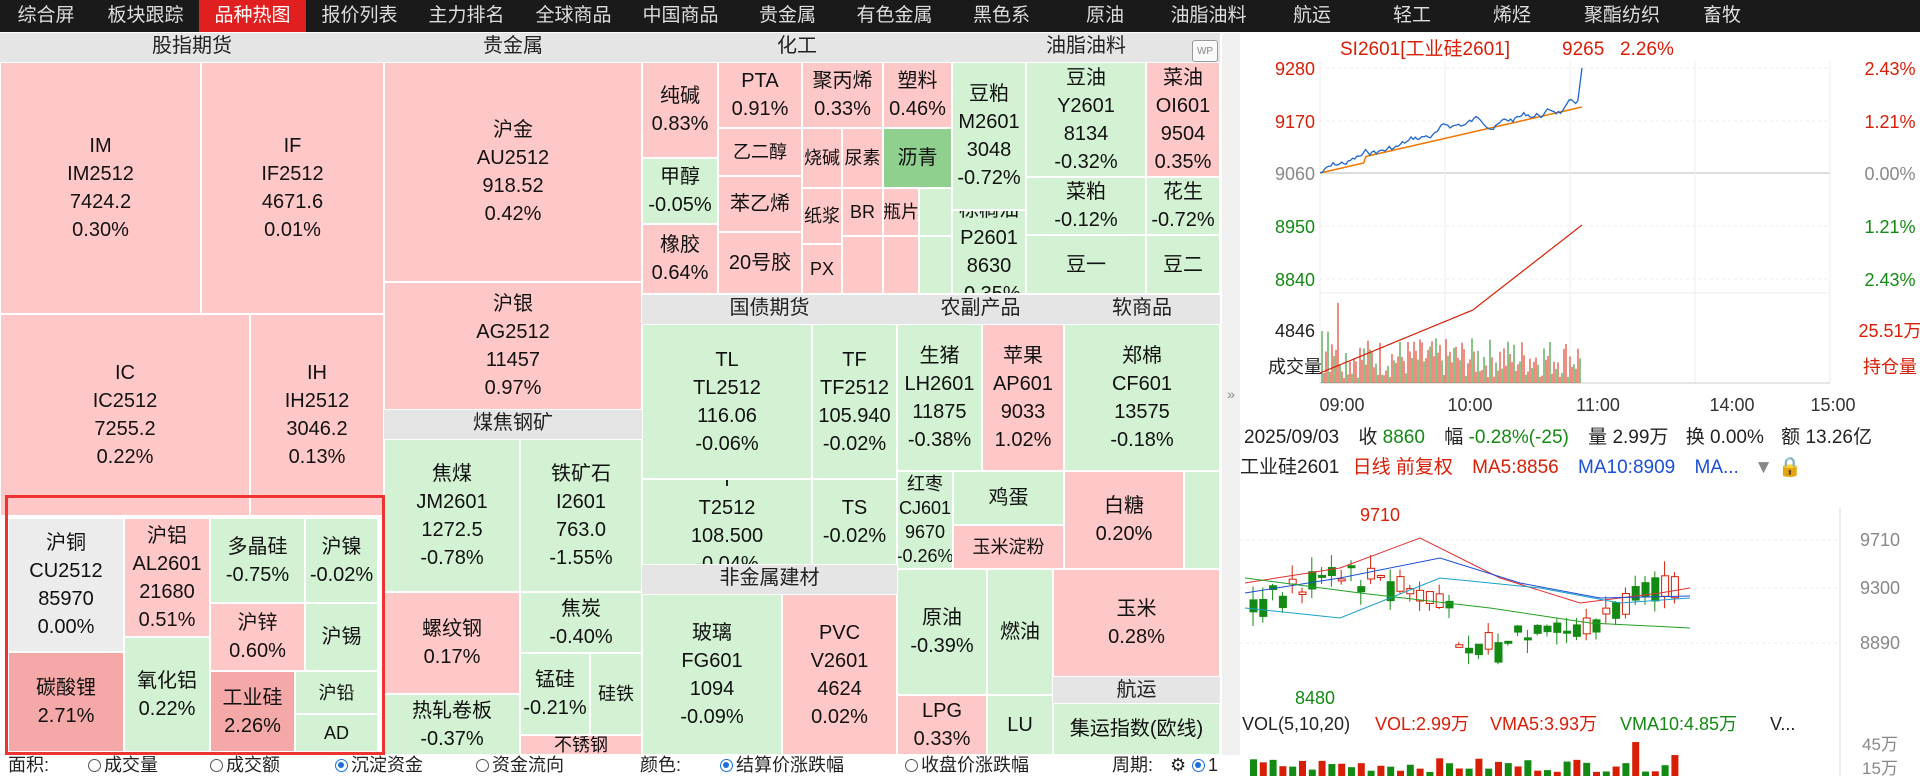 The height and width of the screenshot is (776, 1920). I want to click on nav-tab-14: 烯烃, so click(1511, 15).